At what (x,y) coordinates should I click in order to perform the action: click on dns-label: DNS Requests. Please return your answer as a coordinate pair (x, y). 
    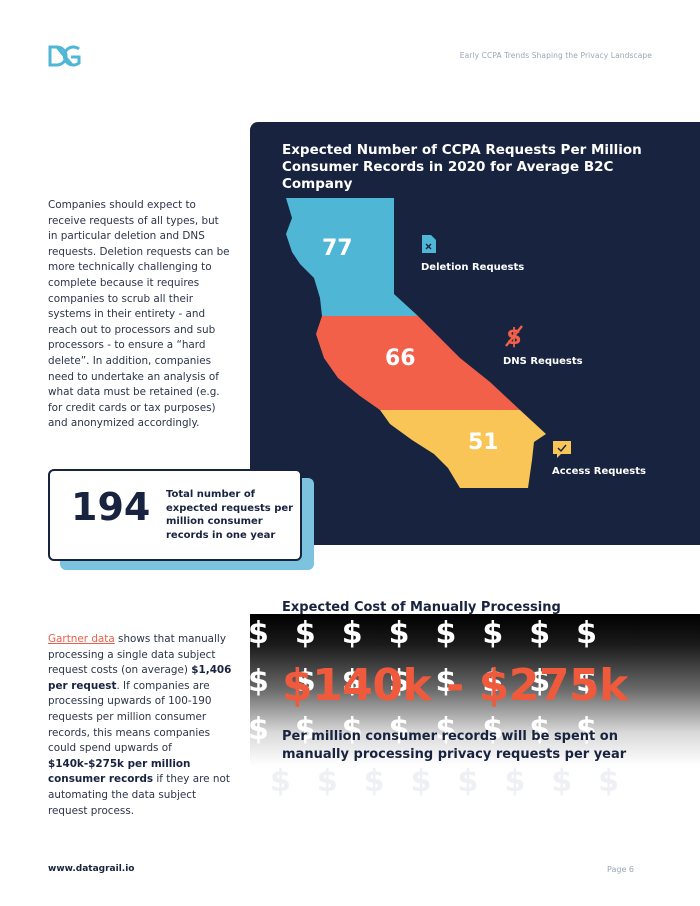
    Looking at the image, I should click on (543, 361).